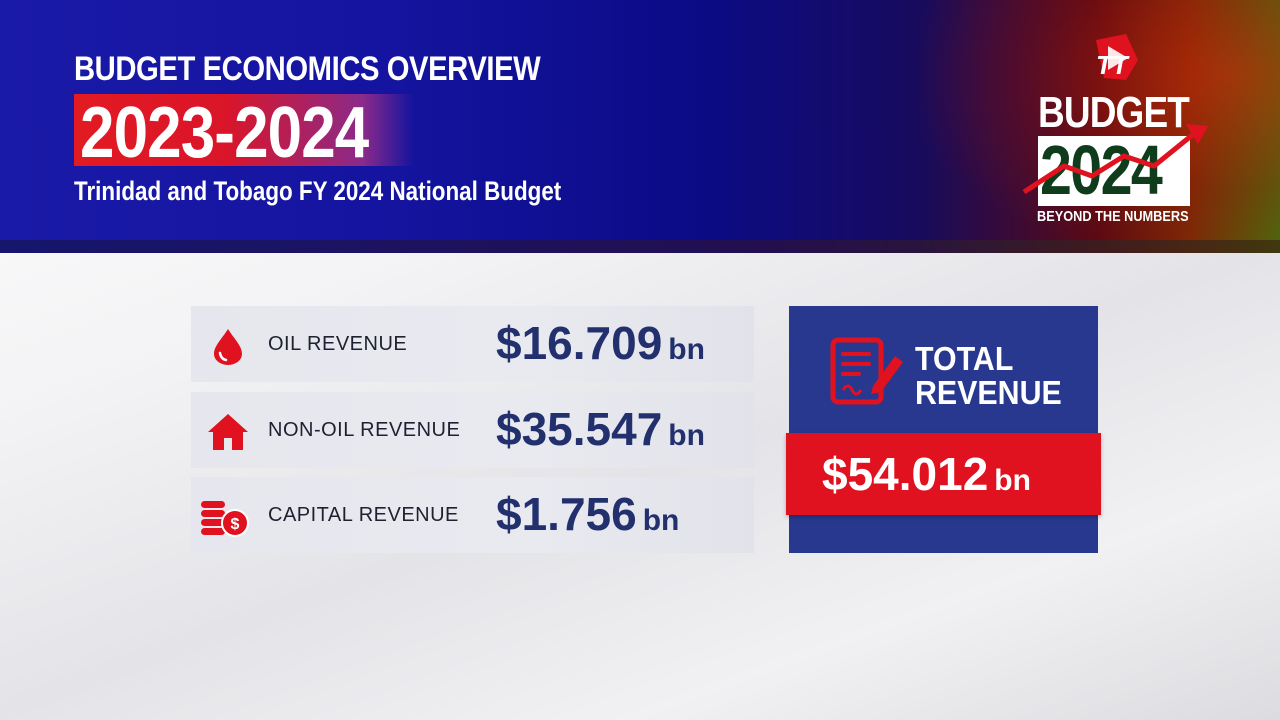  I want to click on tt-logo-icon: TT, so click(1117, 57).